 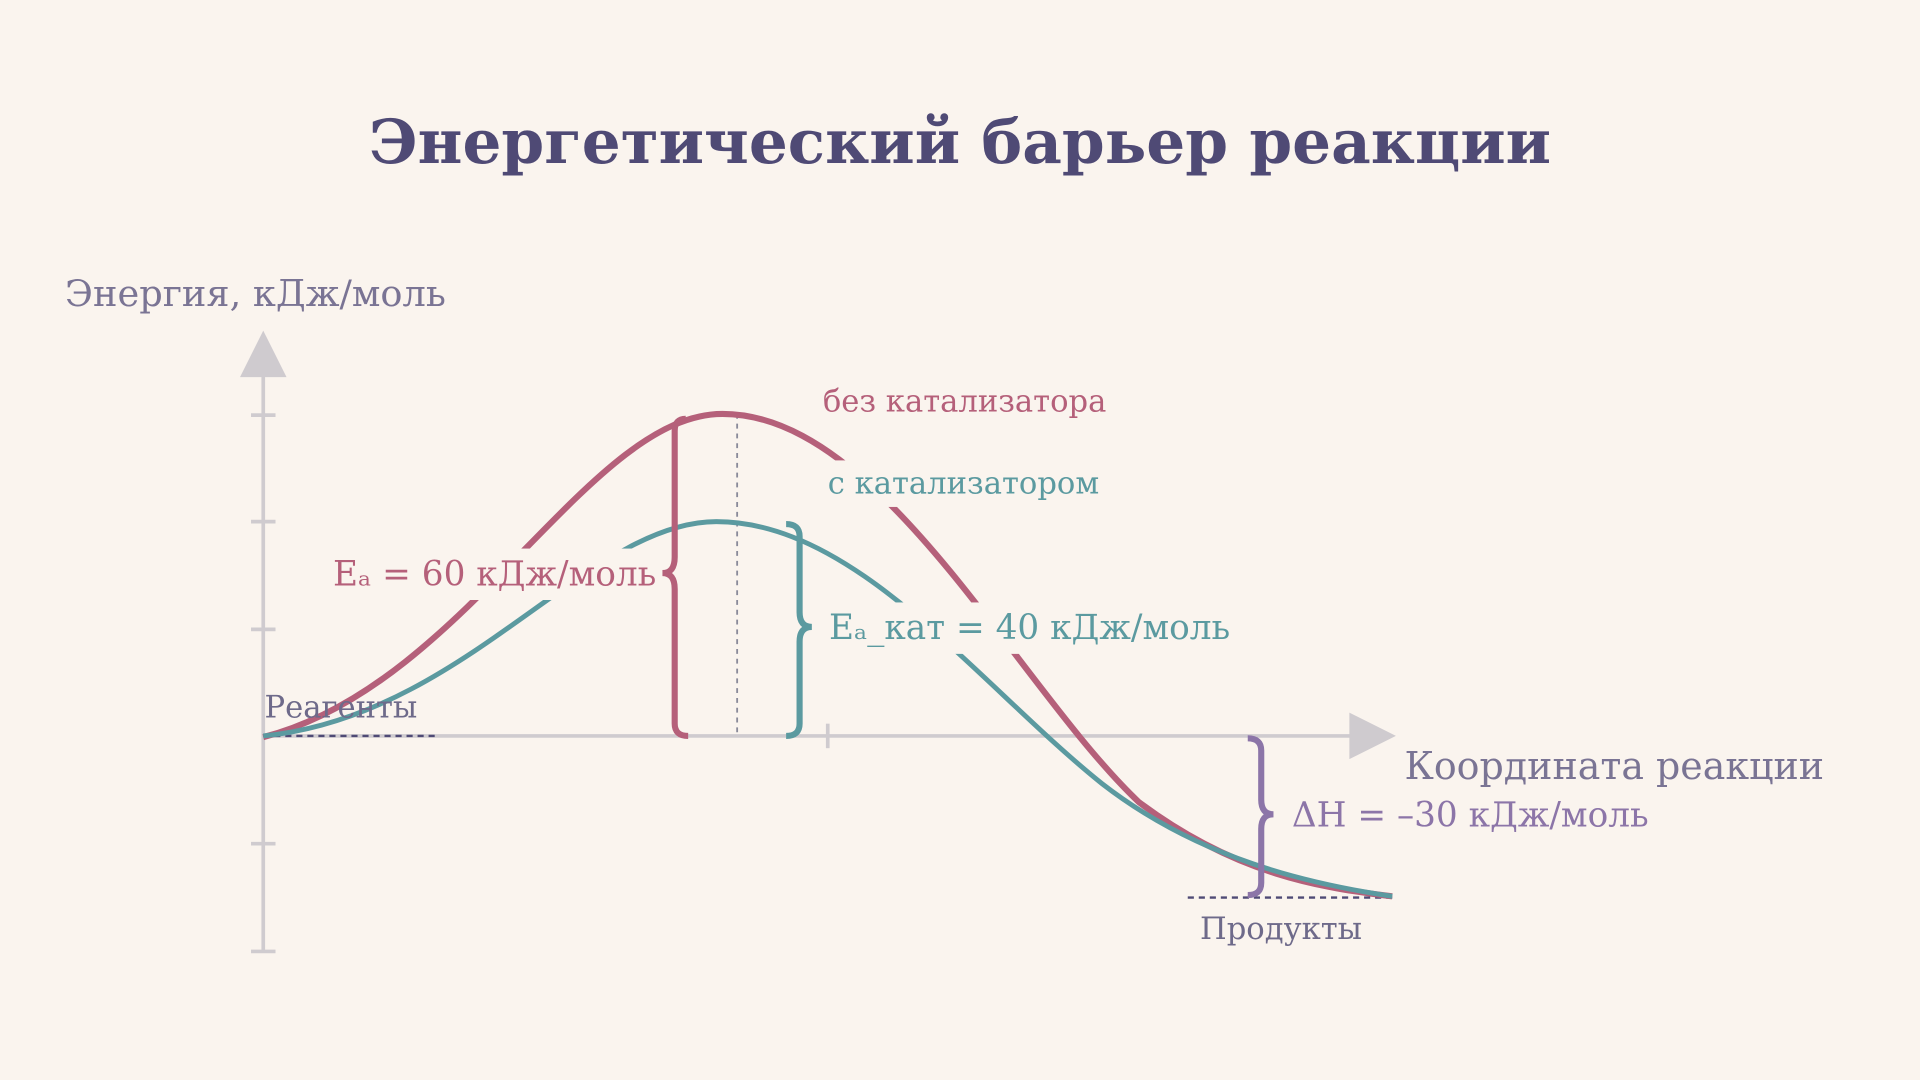 What do you see at coordinates (799, 630) in the screenshot?
I see `brace-ea-cat` at bounding box center [799, 630].